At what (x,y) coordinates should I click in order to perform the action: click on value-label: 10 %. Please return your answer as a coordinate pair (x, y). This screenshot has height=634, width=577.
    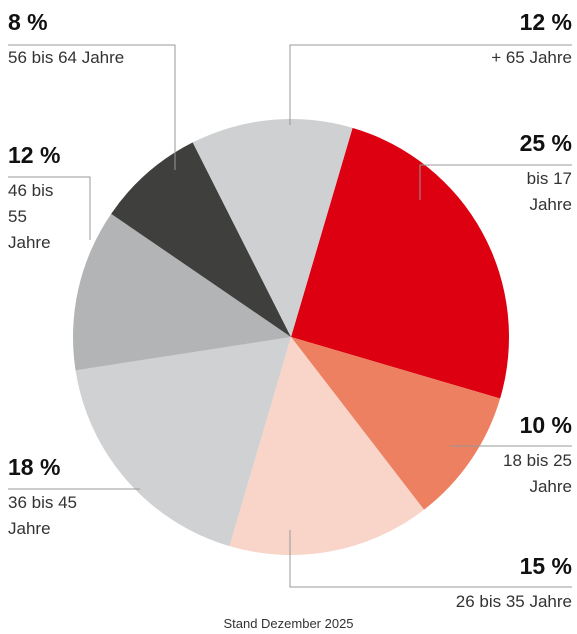
    Looking at the image, I should click on (545, 425).